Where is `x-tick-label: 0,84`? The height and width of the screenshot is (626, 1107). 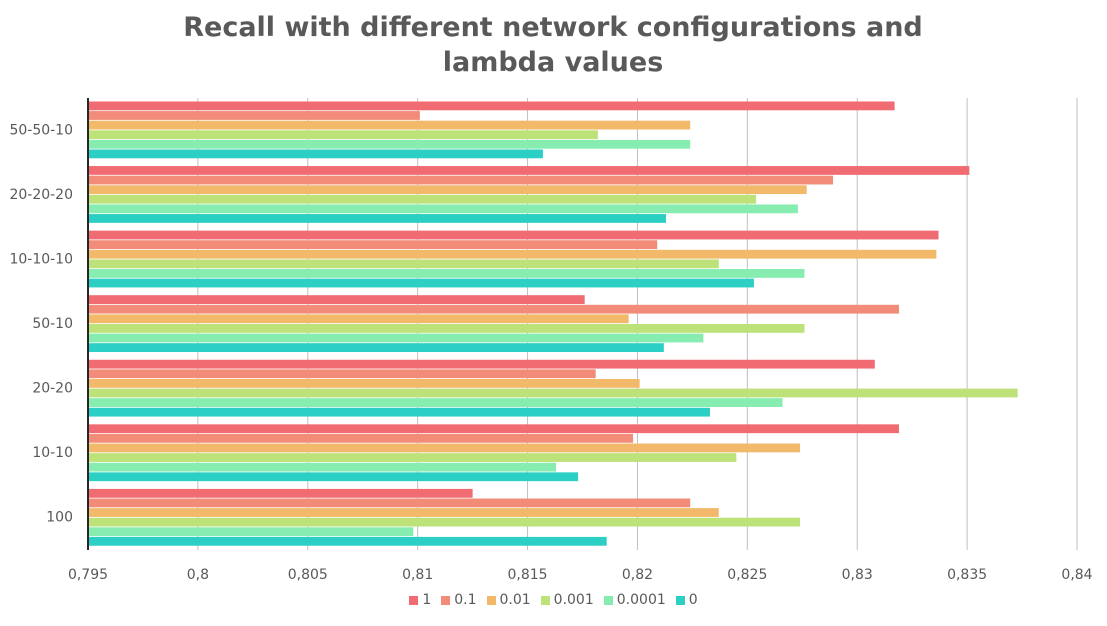
x-tick-label: 0,84 is located at coordinates (1076, 575).